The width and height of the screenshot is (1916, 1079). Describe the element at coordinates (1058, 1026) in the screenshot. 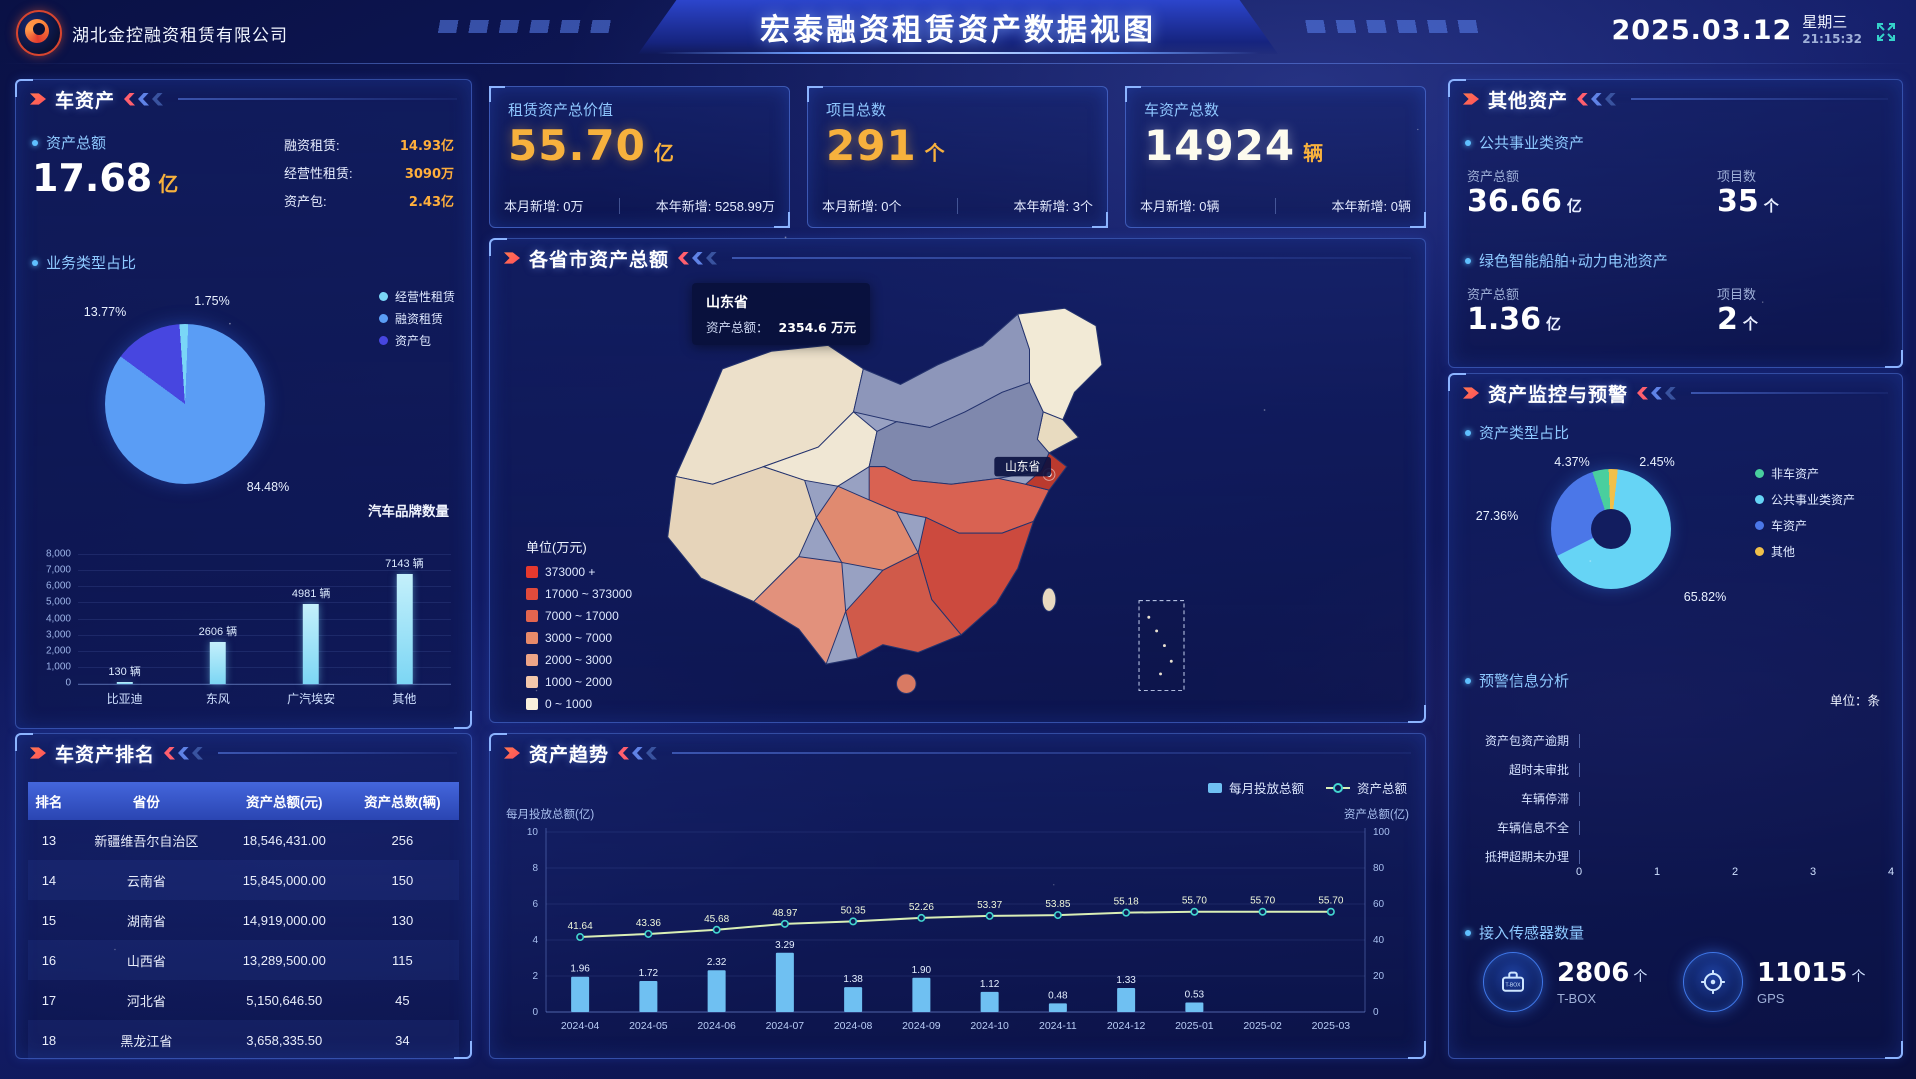

I see `svg-text: 2024-11` at that location.